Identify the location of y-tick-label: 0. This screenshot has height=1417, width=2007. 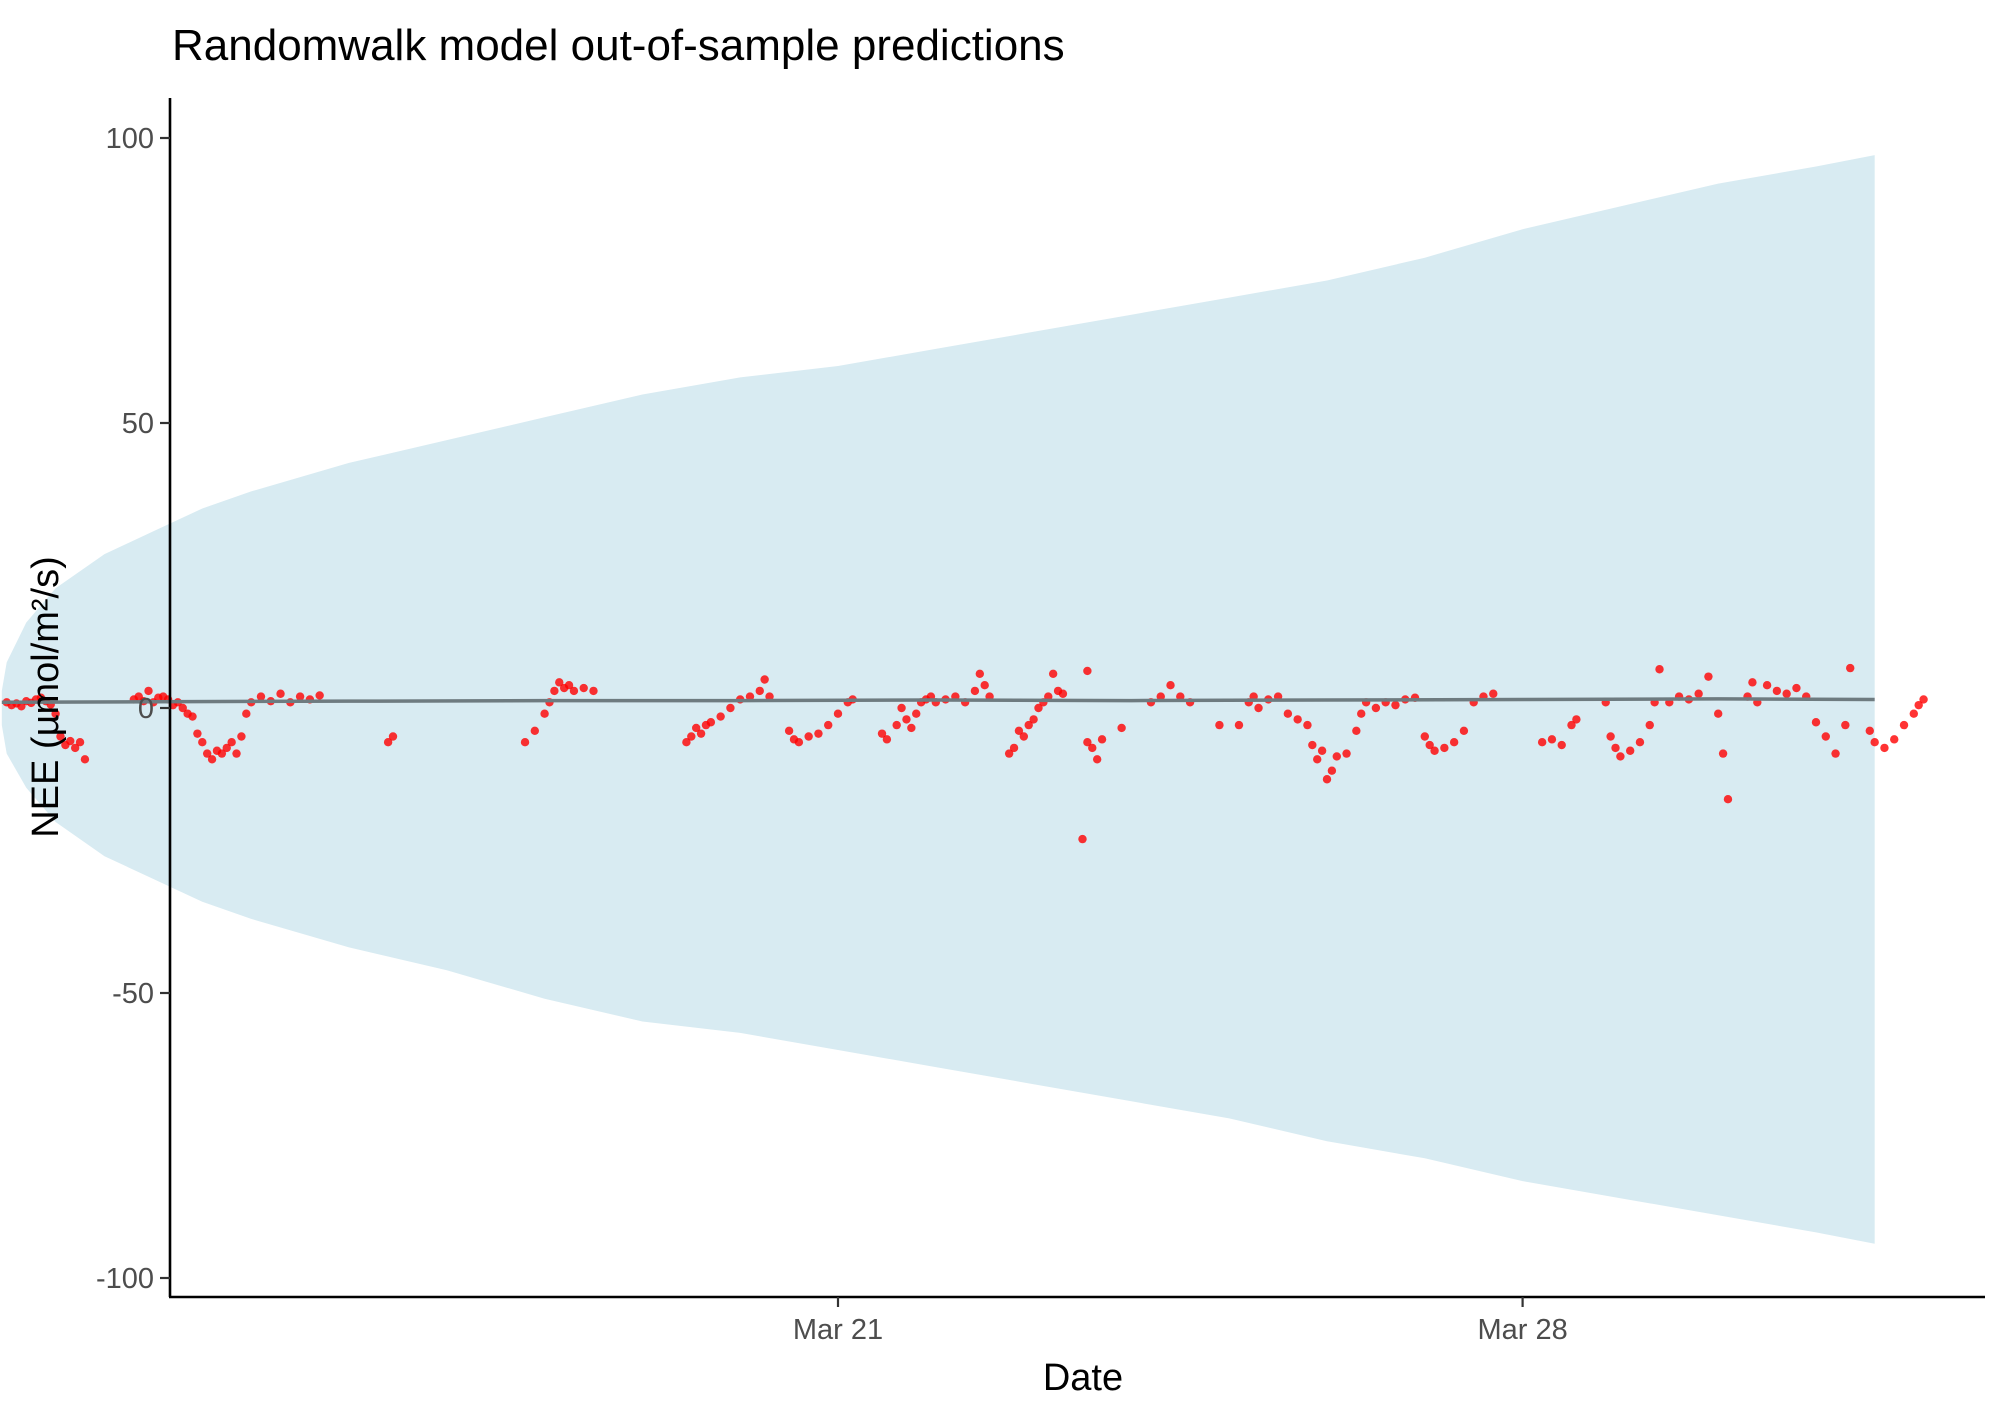
(146, 709).